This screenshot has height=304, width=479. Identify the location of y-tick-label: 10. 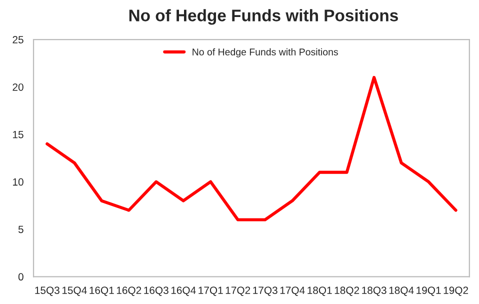
(18, 182).